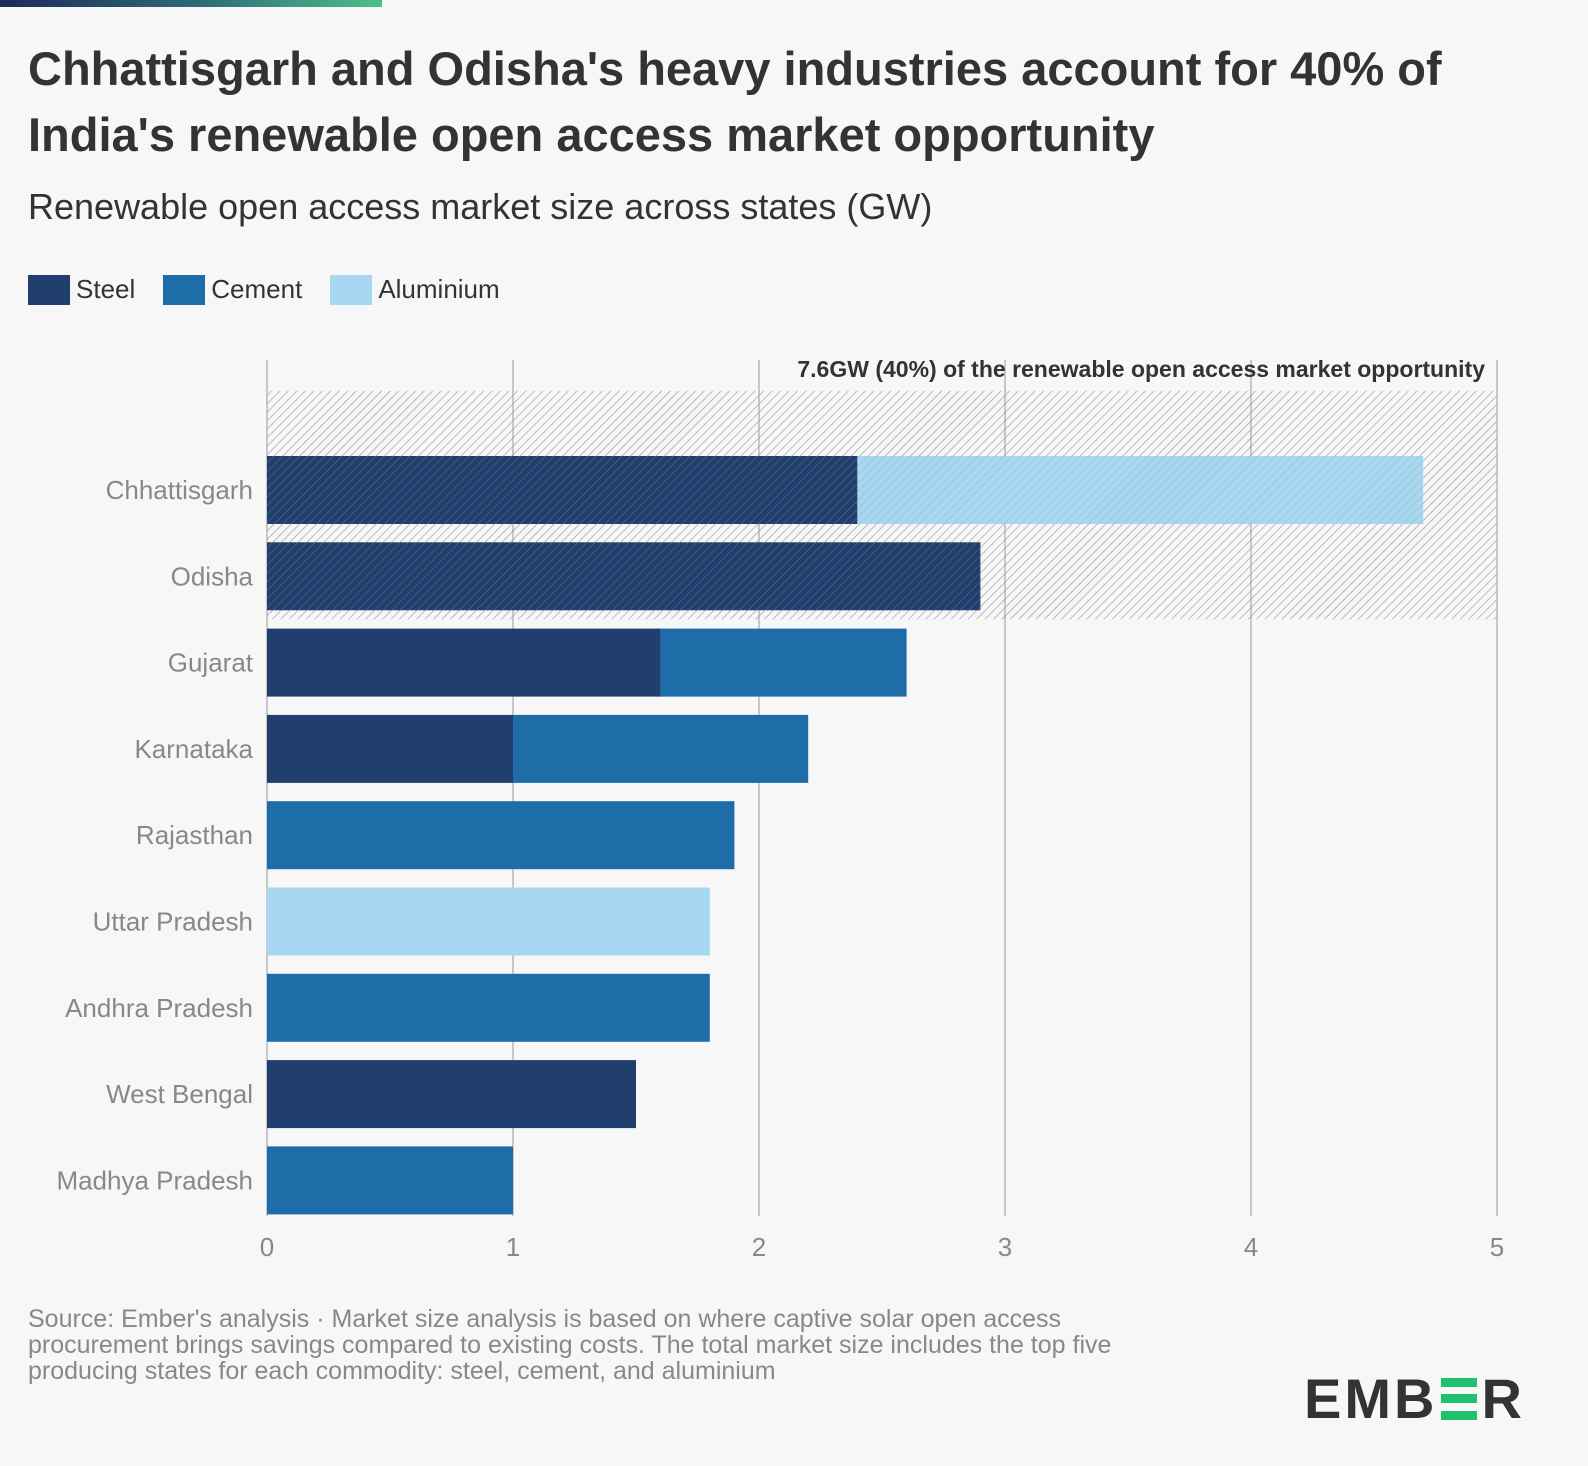  What do you see at coordinates (1497, 1247) in the screenshot?
I see `x-tick-label: 5` at bounding box center [1497, 1247].